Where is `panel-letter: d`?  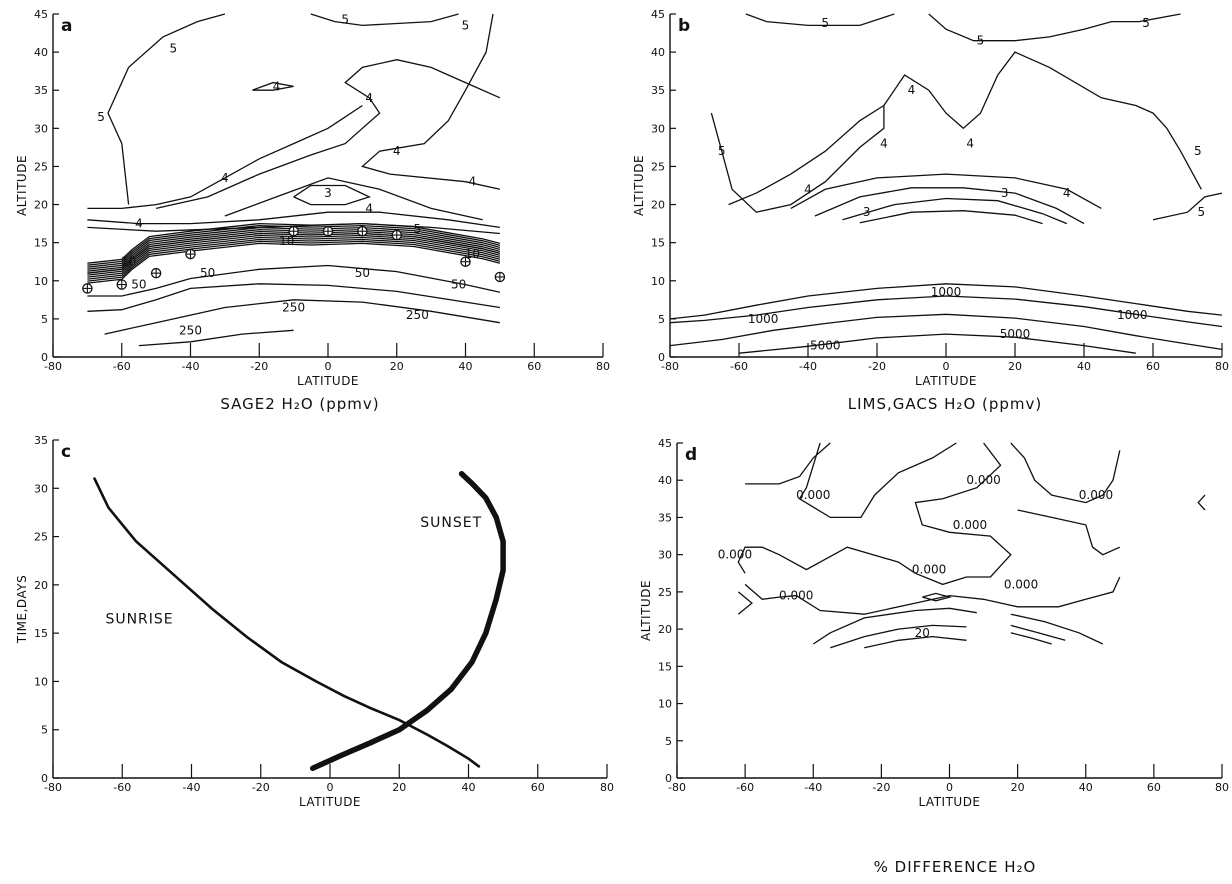
panel-letter: d is located at coordinates (691, 455).